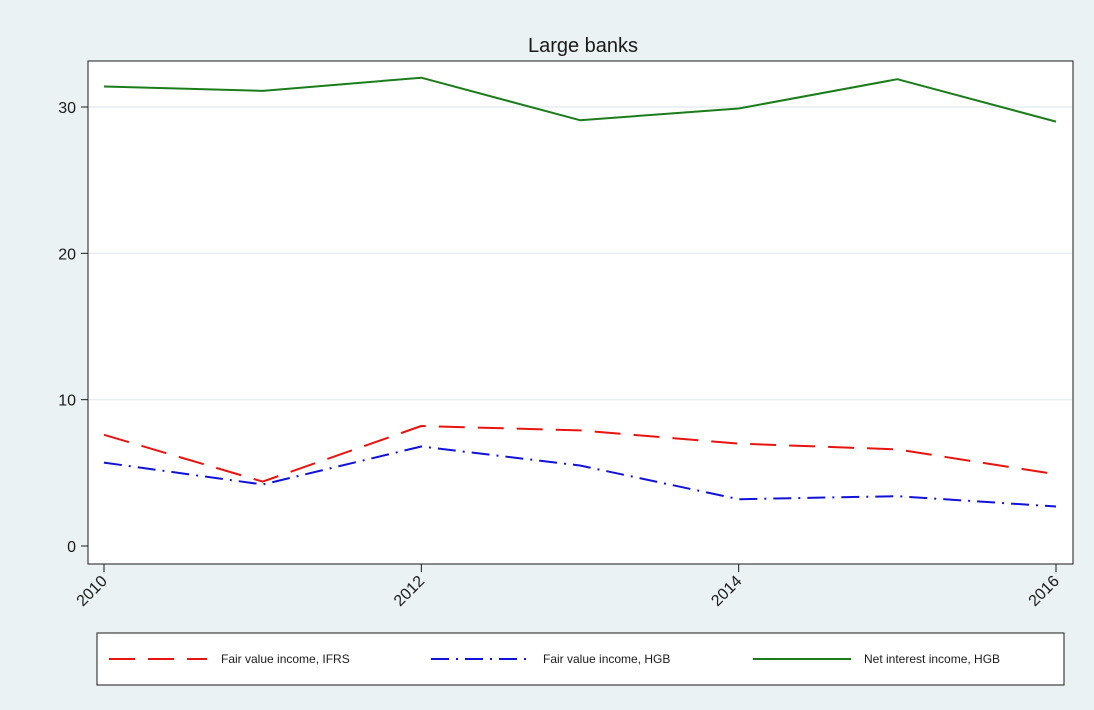  Describe the element at coordinates (583, 46) in the screenshot. I see `chart-title: Large banks` at that location.